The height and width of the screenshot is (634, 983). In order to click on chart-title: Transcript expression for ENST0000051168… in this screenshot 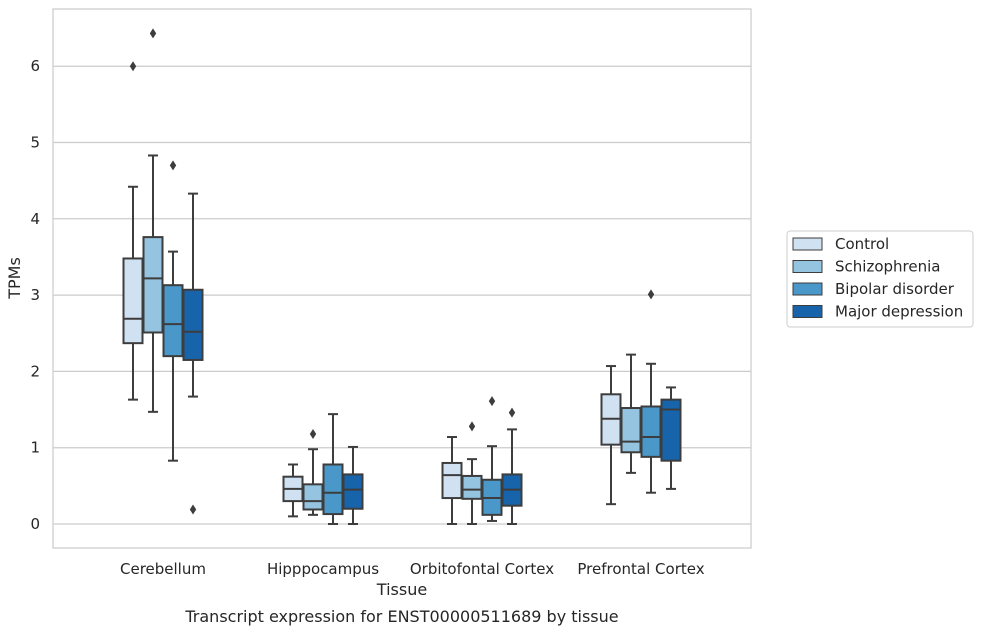, I will do `click(401, 616)`.